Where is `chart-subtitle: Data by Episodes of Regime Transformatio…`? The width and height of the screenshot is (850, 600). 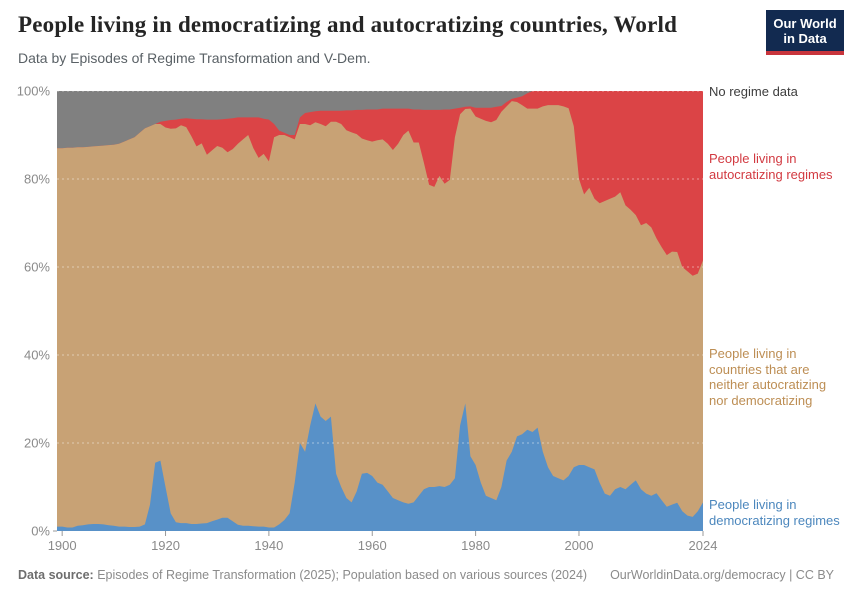
chart-subtitle: Data by Episodes of Regime Transformatio… is located at coordinates (194, 58).